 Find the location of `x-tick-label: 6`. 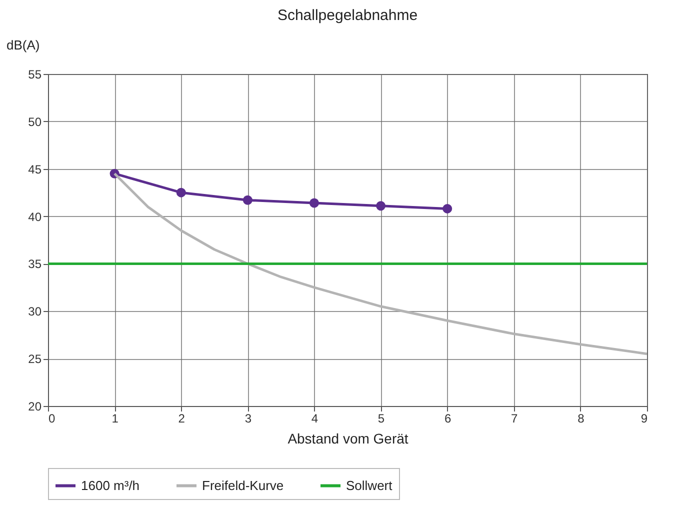

x-tick-label: 6 is located at coordinates (448, 419).